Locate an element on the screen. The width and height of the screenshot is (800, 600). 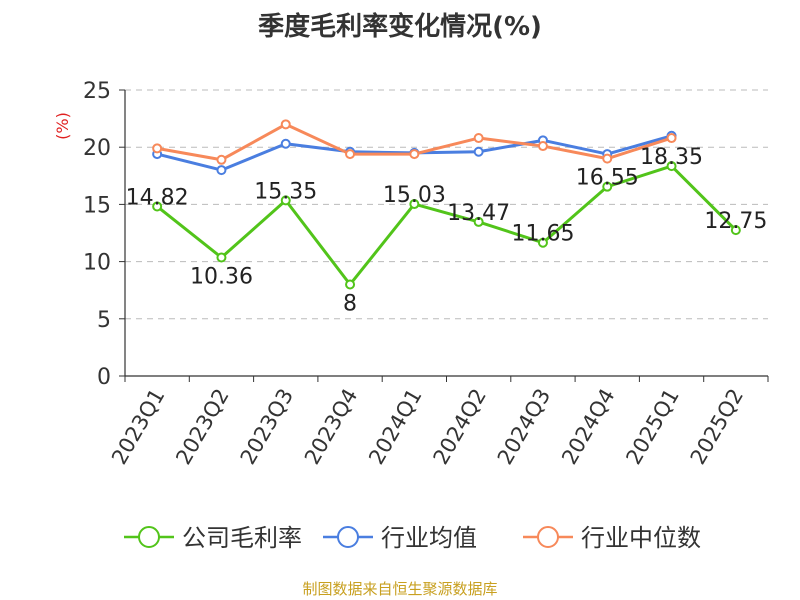
x-tick-label: 2024Q4 is located at coordinates (588, 427).